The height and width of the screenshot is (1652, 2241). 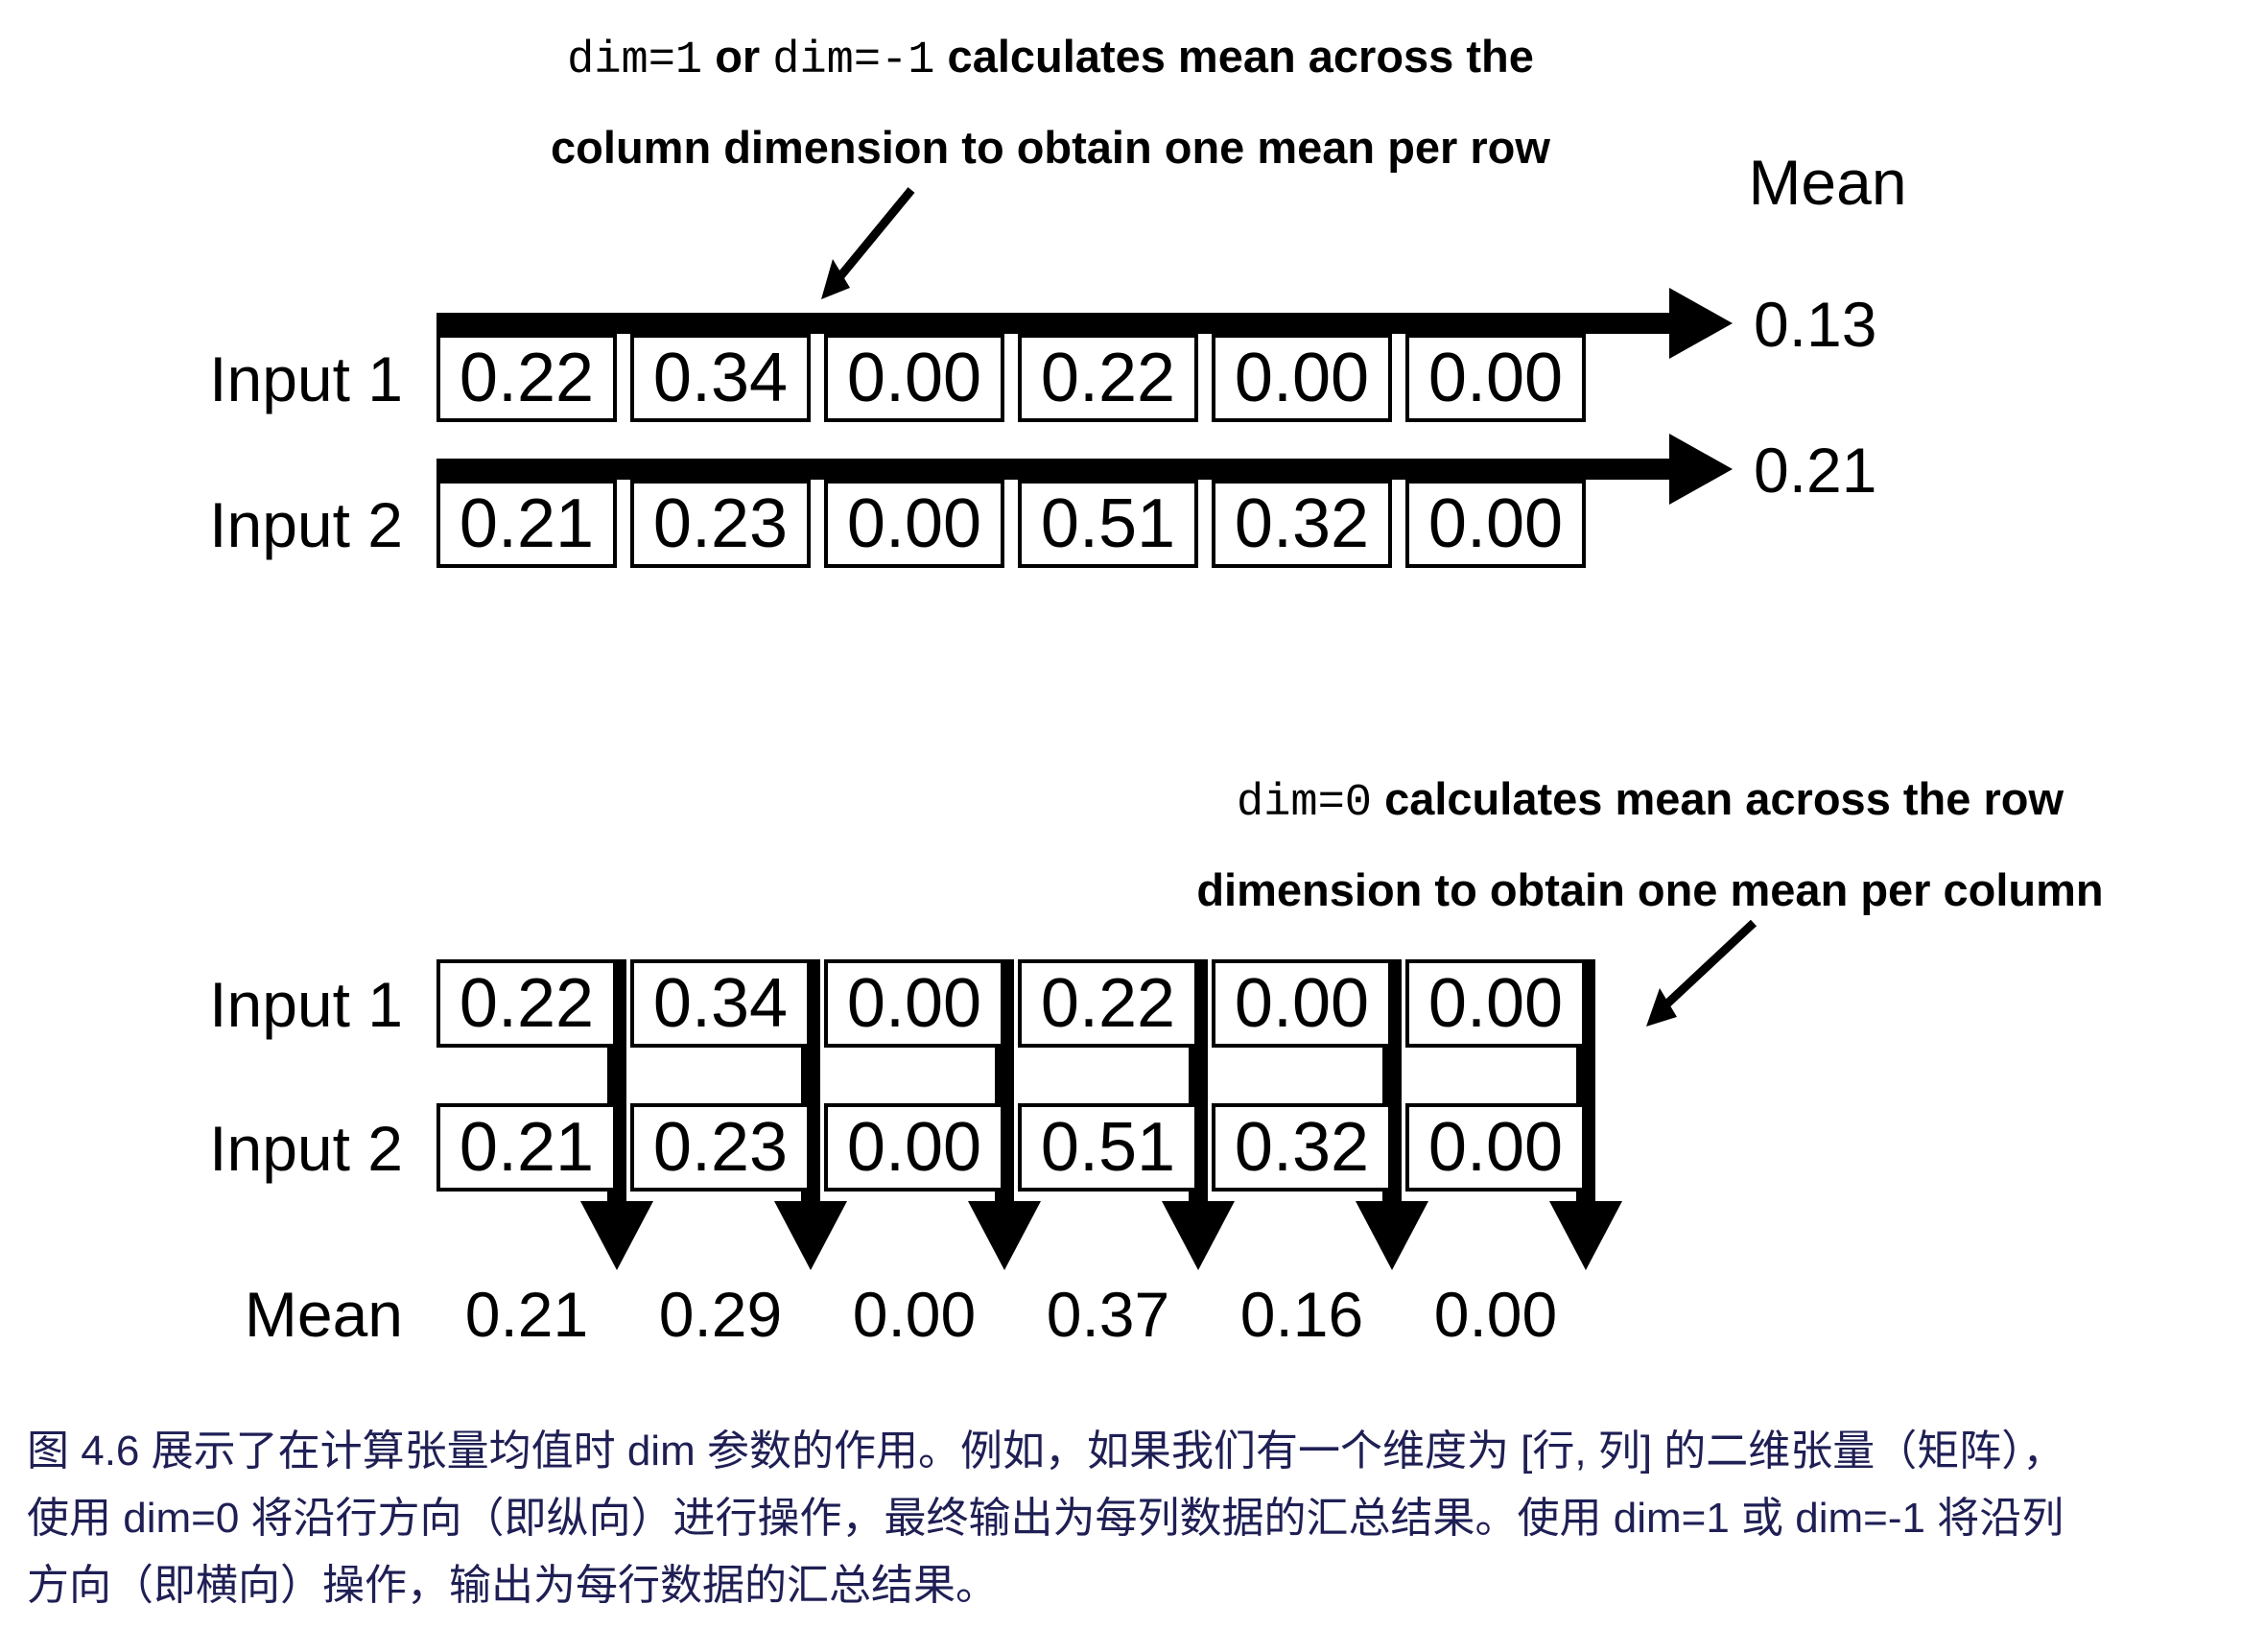 What do you see at coordinates (1304, 804) in the screenshot?
I see `dim0-code: dim=0` at bounding box center [1304, 804].